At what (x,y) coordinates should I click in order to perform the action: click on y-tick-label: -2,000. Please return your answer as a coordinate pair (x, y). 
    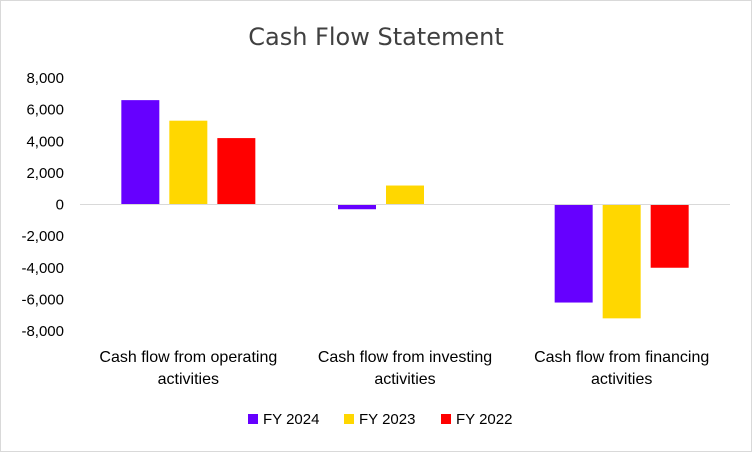
    Looking at the image, I should click on (42, 236).